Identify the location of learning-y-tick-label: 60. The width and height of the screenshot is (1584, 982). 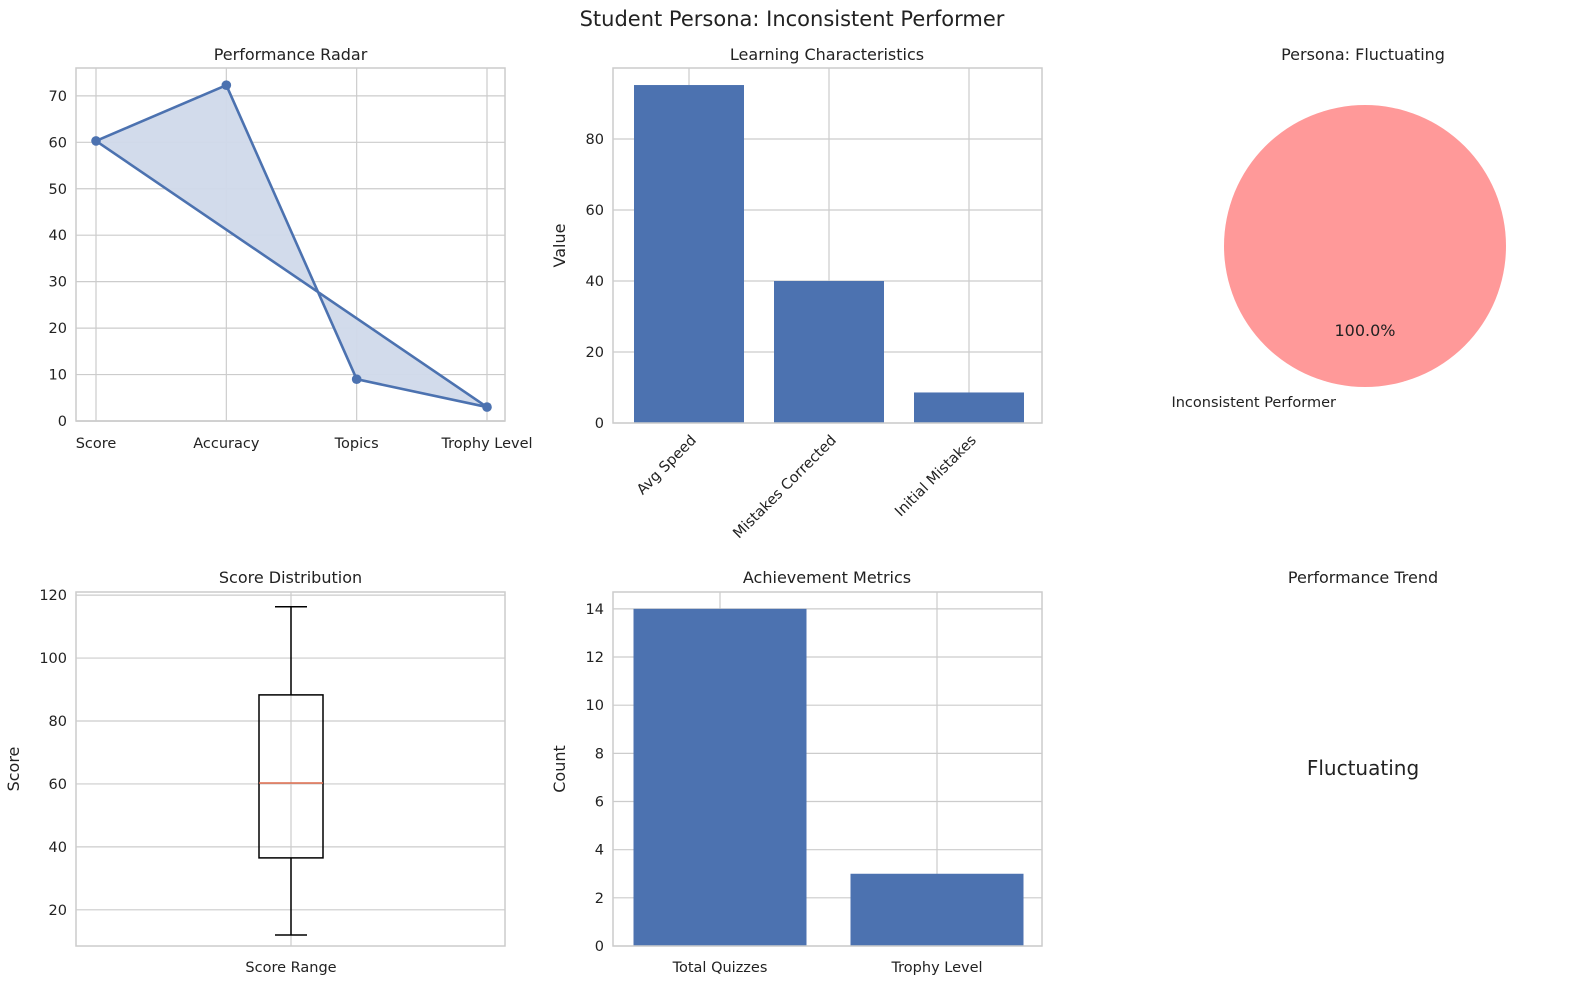
(595, 211).